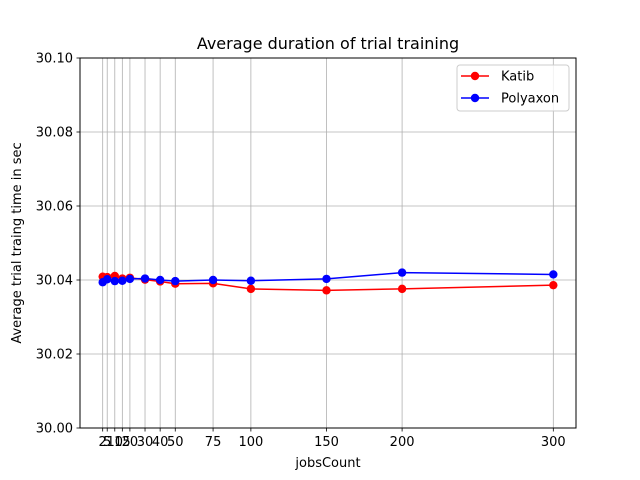 This screenshot has height=480, width=640. Describe the element at coordinates (160, 442) in the screenshot. I see `x-tick-label: 40` at that location.